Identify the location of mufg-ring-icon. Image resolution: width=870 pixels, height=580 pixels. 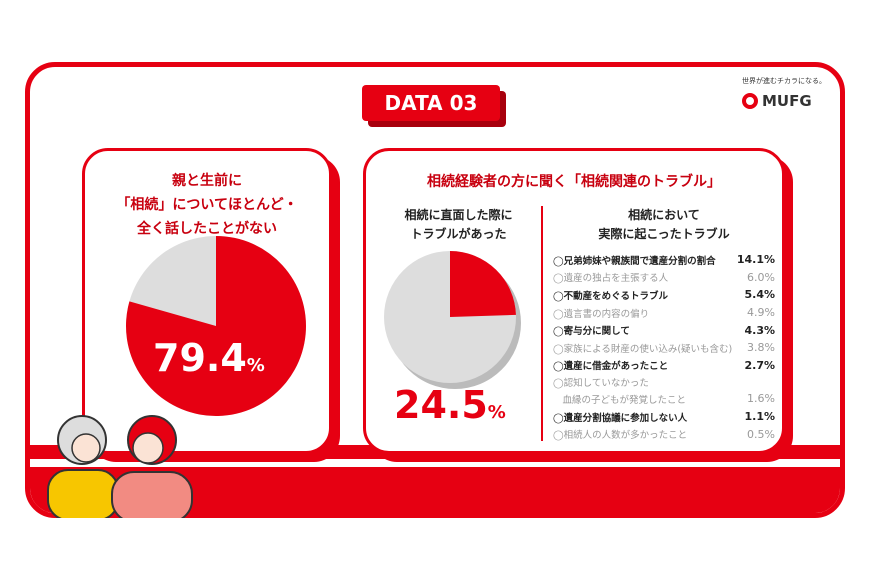
(750, 101).